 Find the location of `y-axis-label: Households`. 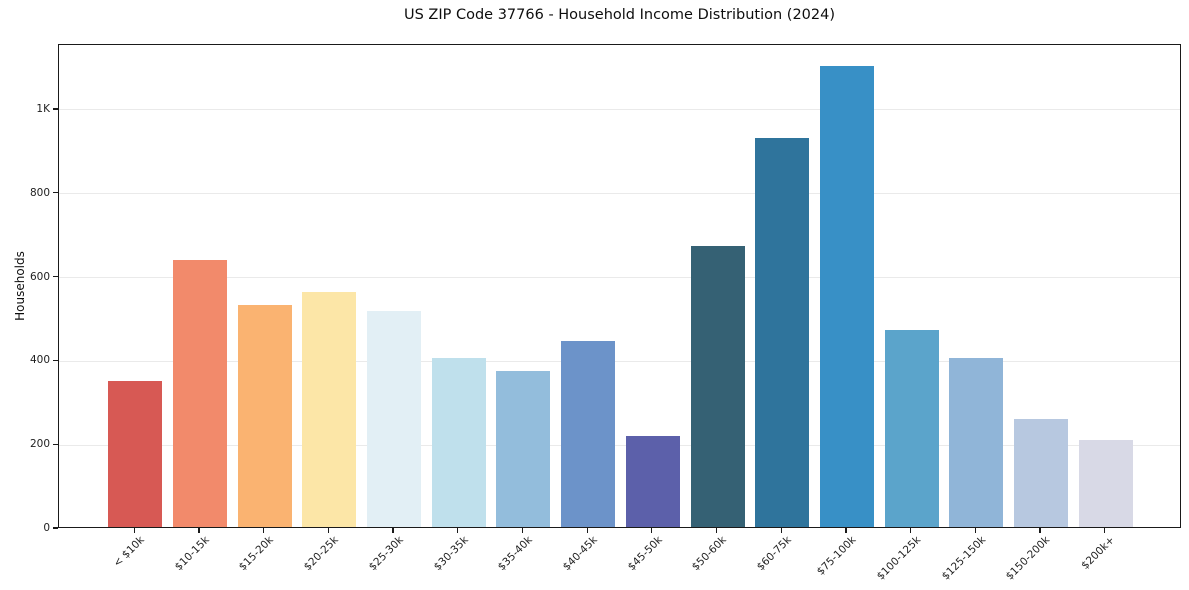

y-axis-label: Households is located at coordinates (20, 286).